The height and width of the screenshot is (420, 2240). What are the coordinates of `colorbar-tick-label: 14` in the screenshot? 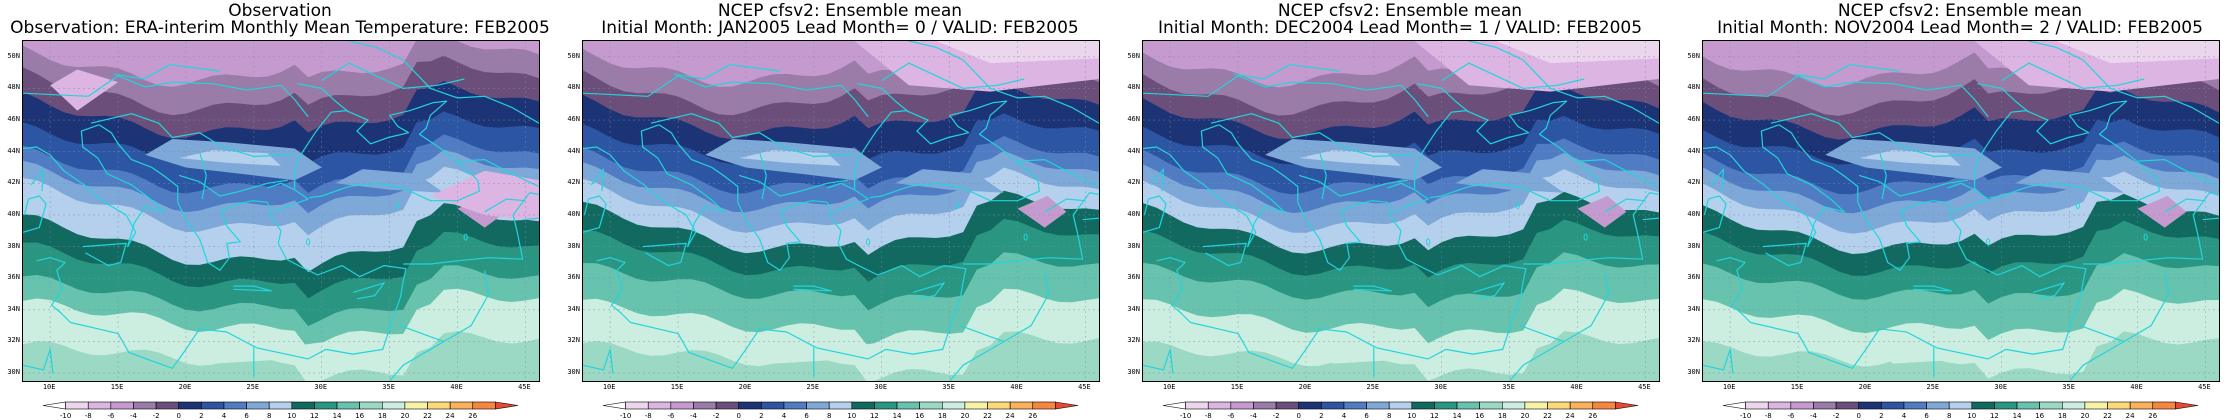 It's located at (1457, 416).